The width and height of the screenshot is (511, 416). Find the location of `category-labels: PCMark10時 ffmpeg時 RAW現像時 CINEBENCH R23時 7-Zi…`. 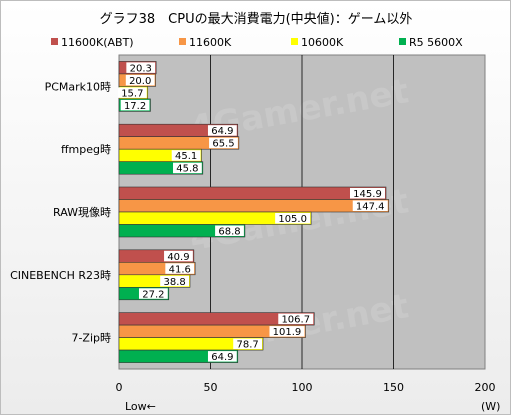

category-labels: PCMark10時 ffmpeg時 RAW現像時 CINEBENCH R23時 7-Zi… is located at coordinates (60, 212).